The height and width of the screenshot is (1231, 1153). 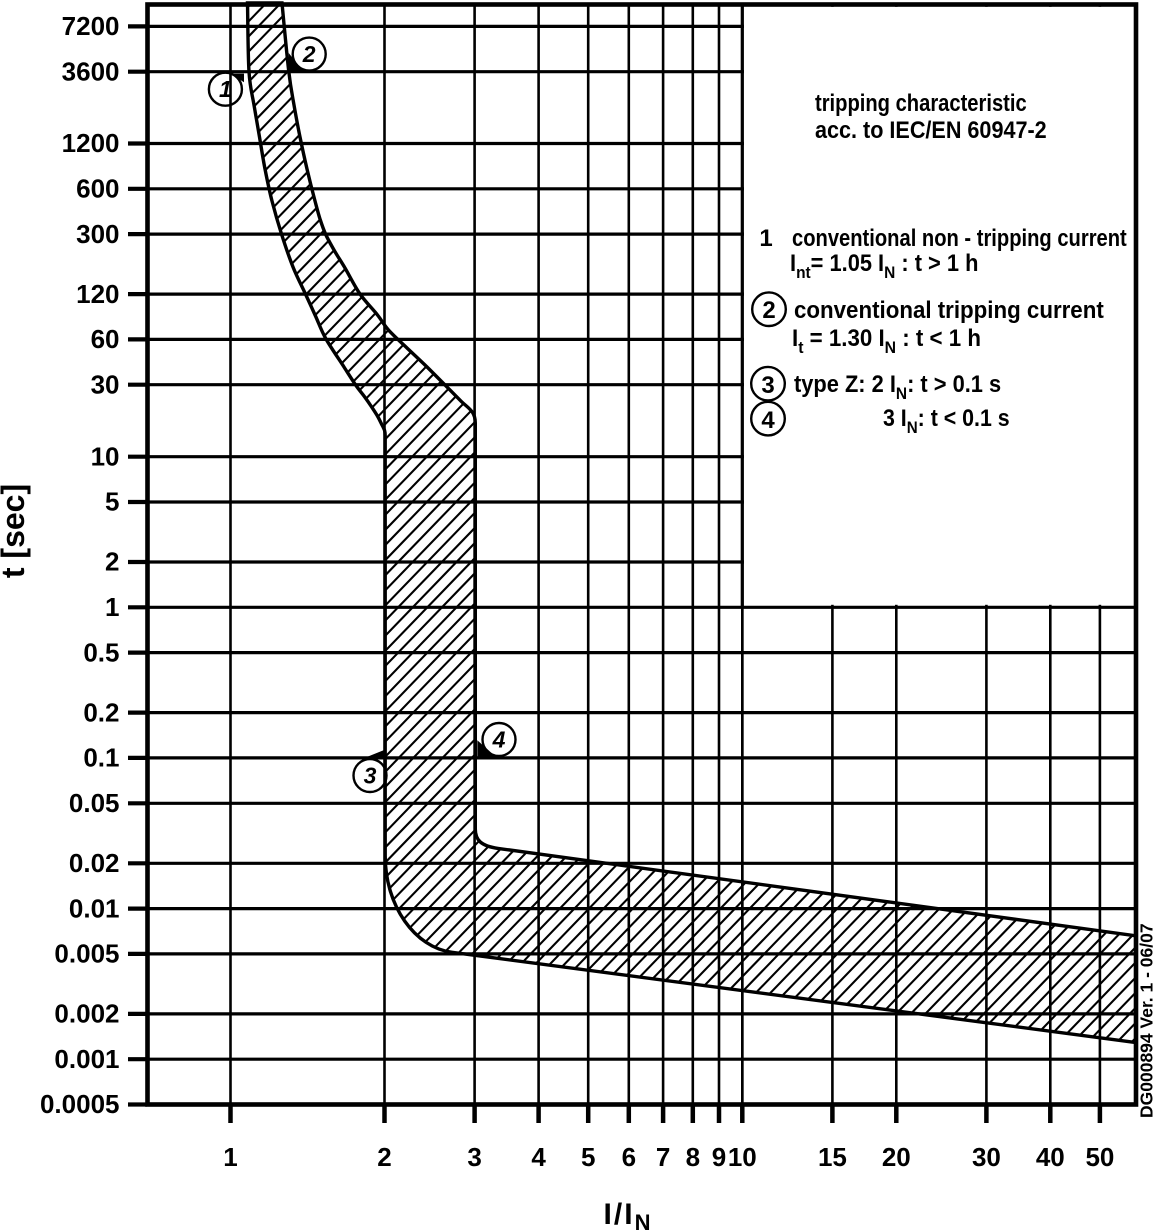 I want to click on svg-text: 0.05, so click(x=94, y=803).